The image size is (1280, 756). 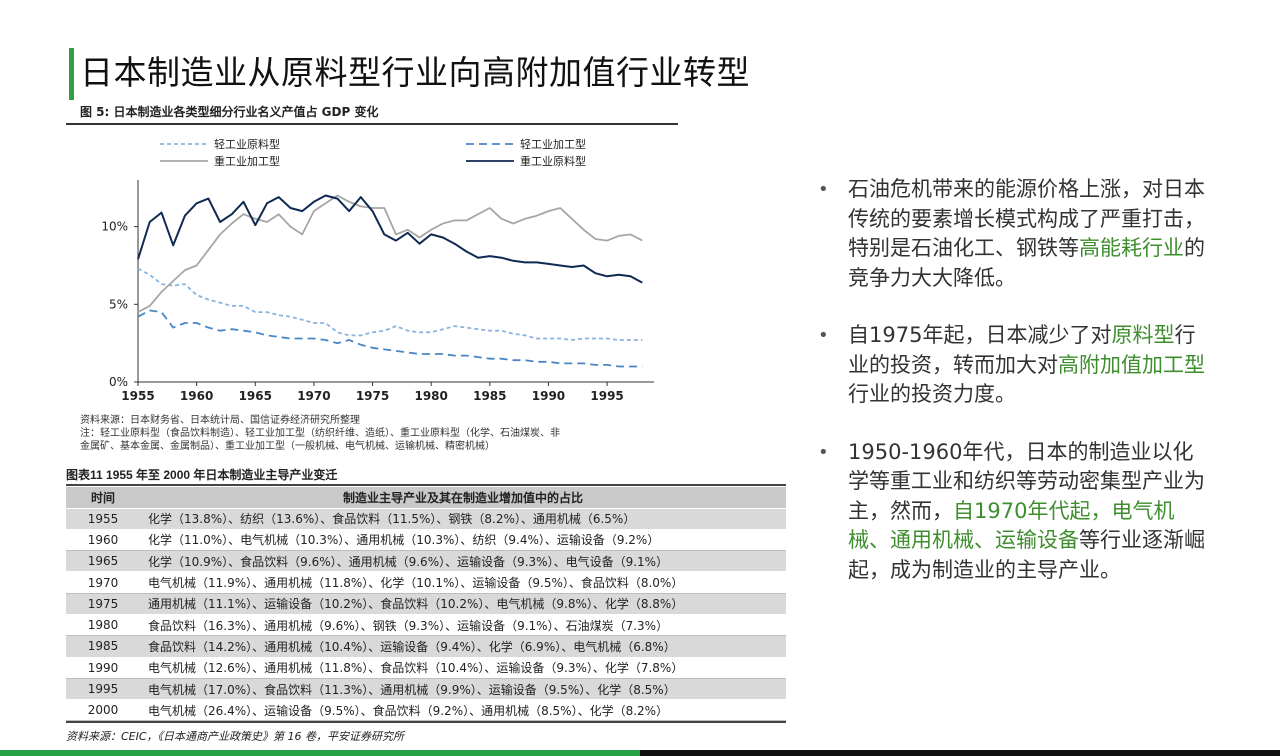 What do you see at coordinates (103, 498) in the screenshot?
I see `column-header-time: 时间` at bounding box center [103, 498].